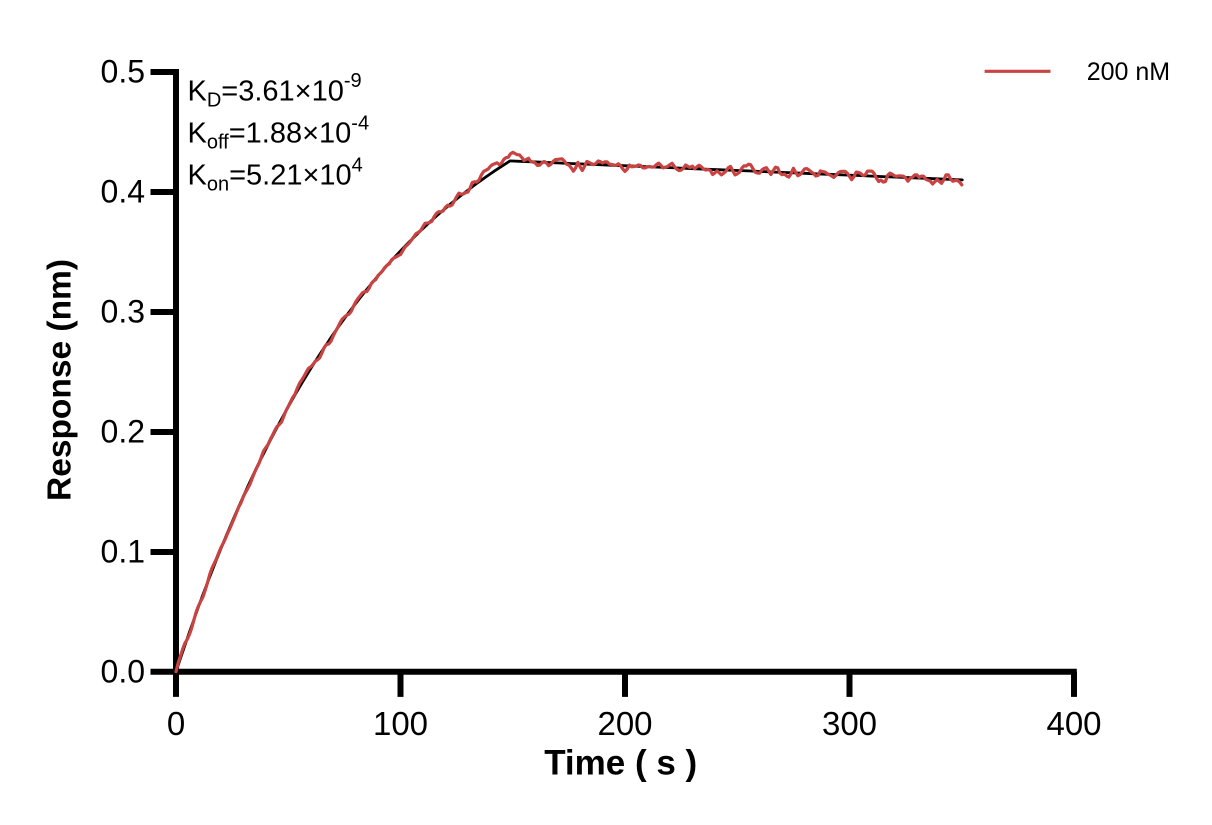 The width and height of the screenshot is (1212, 825). Describe the element at coordinates (1073, 723) in the screenshot. I see `svg-text: 400` at that location.